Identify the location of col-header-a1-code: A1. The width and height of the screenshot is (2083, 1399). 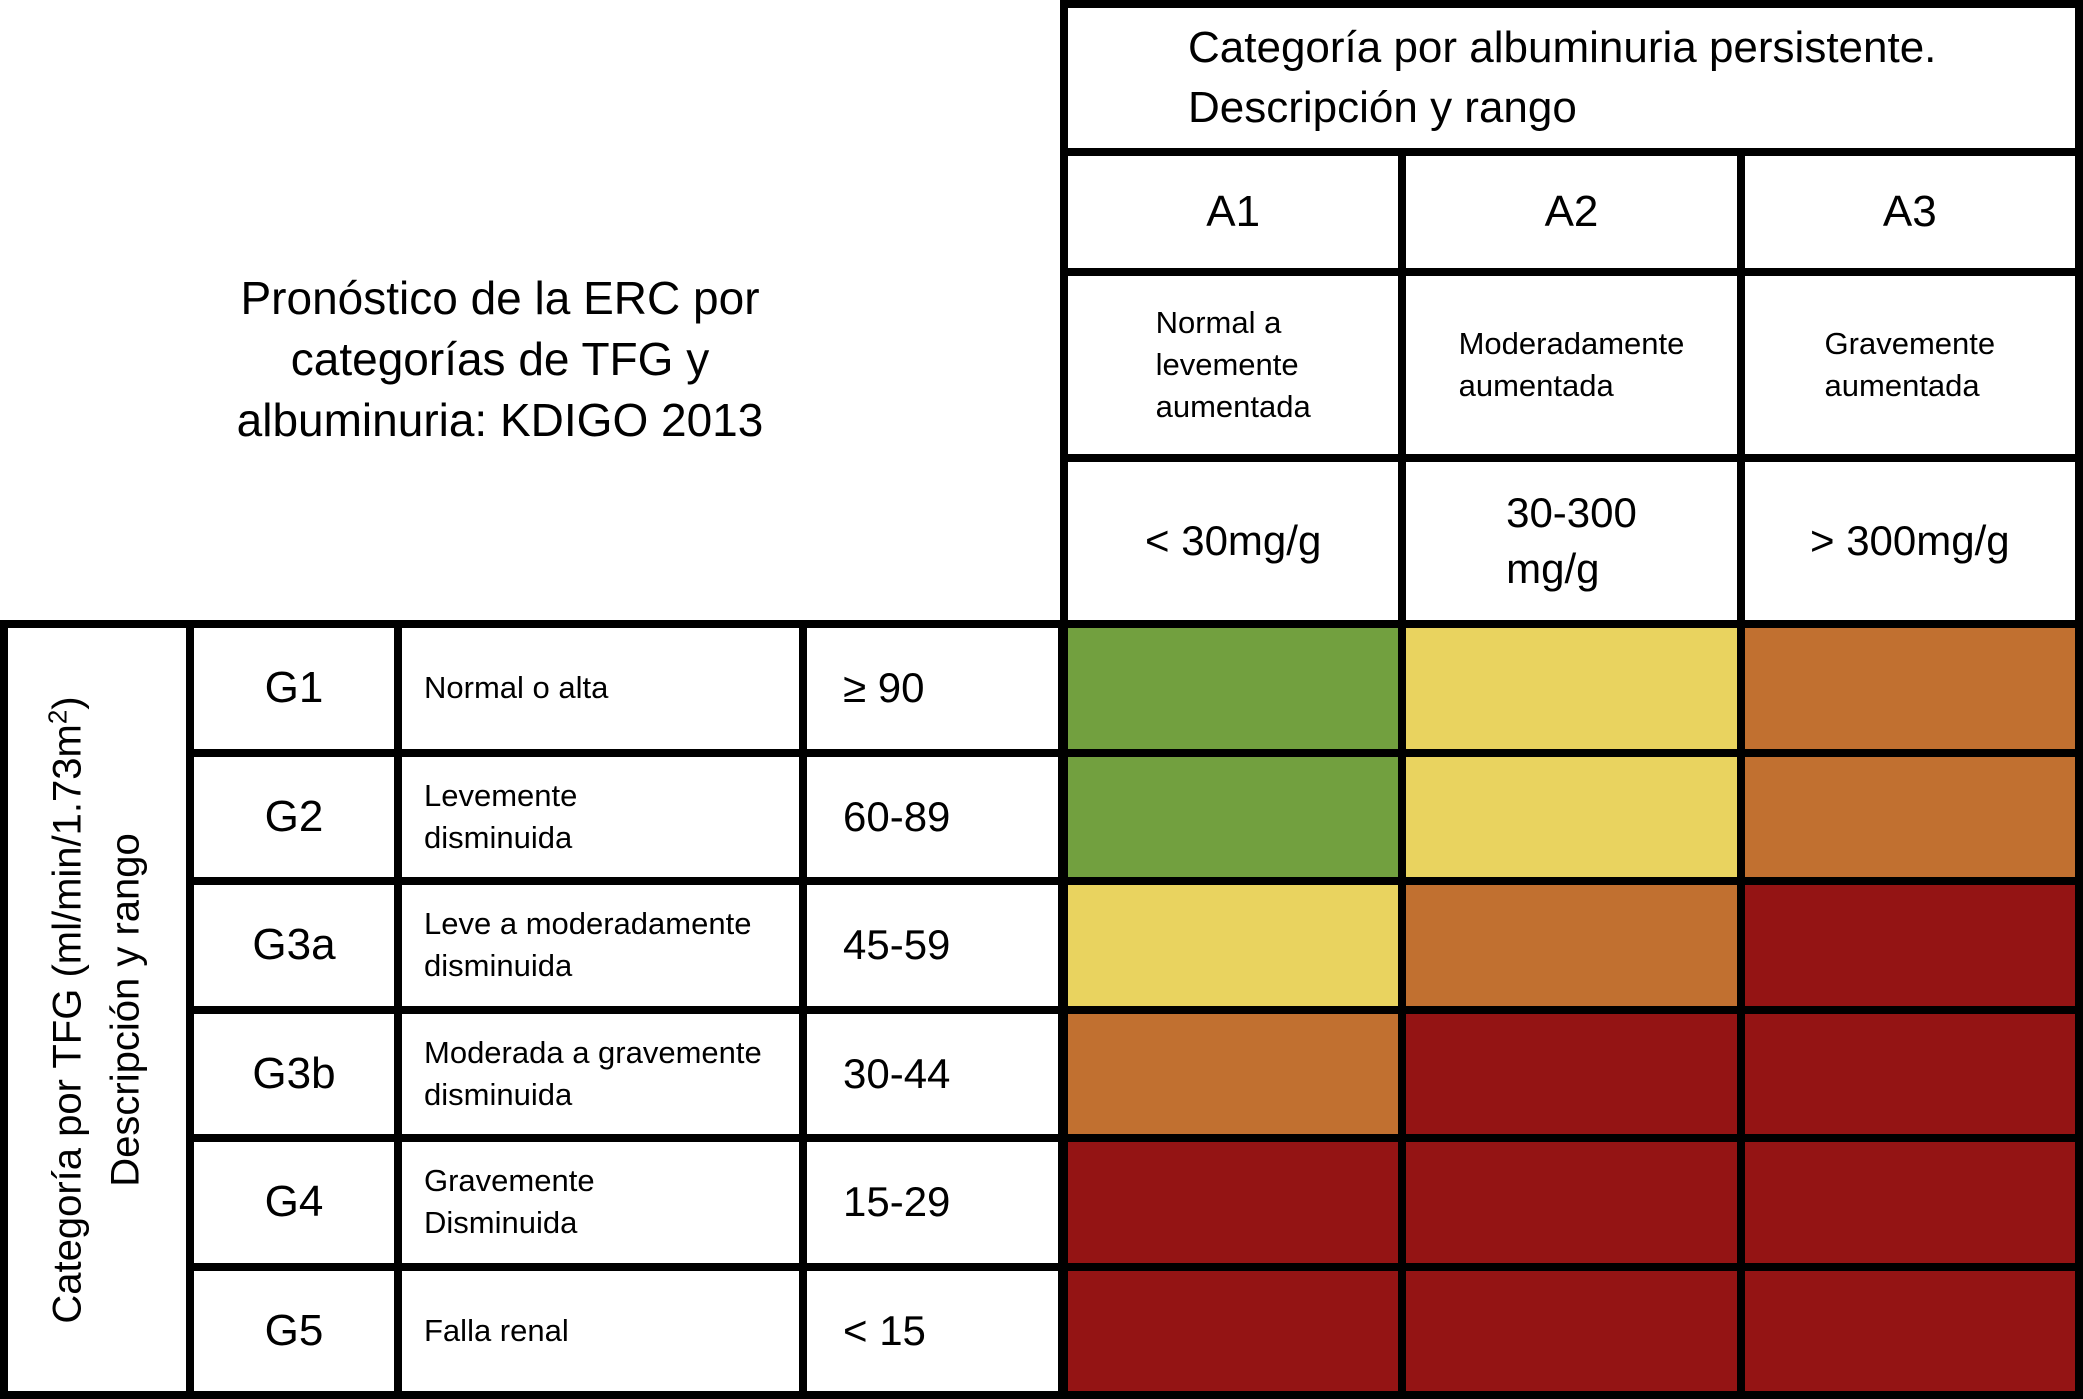
(1233, 212).